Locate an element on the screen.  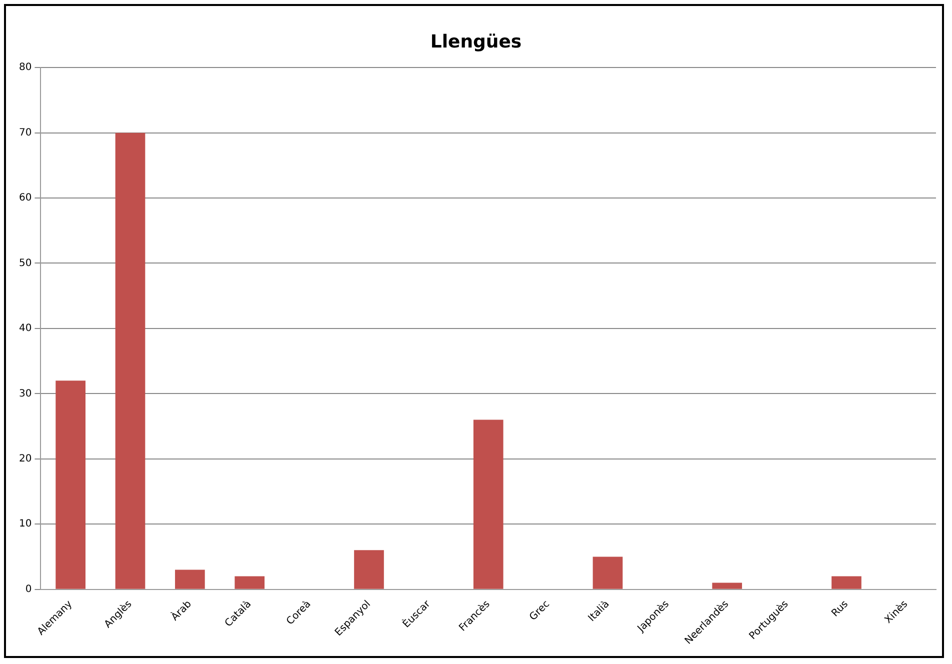
y-tick-label: 10 is located at coordinates (25, 524).